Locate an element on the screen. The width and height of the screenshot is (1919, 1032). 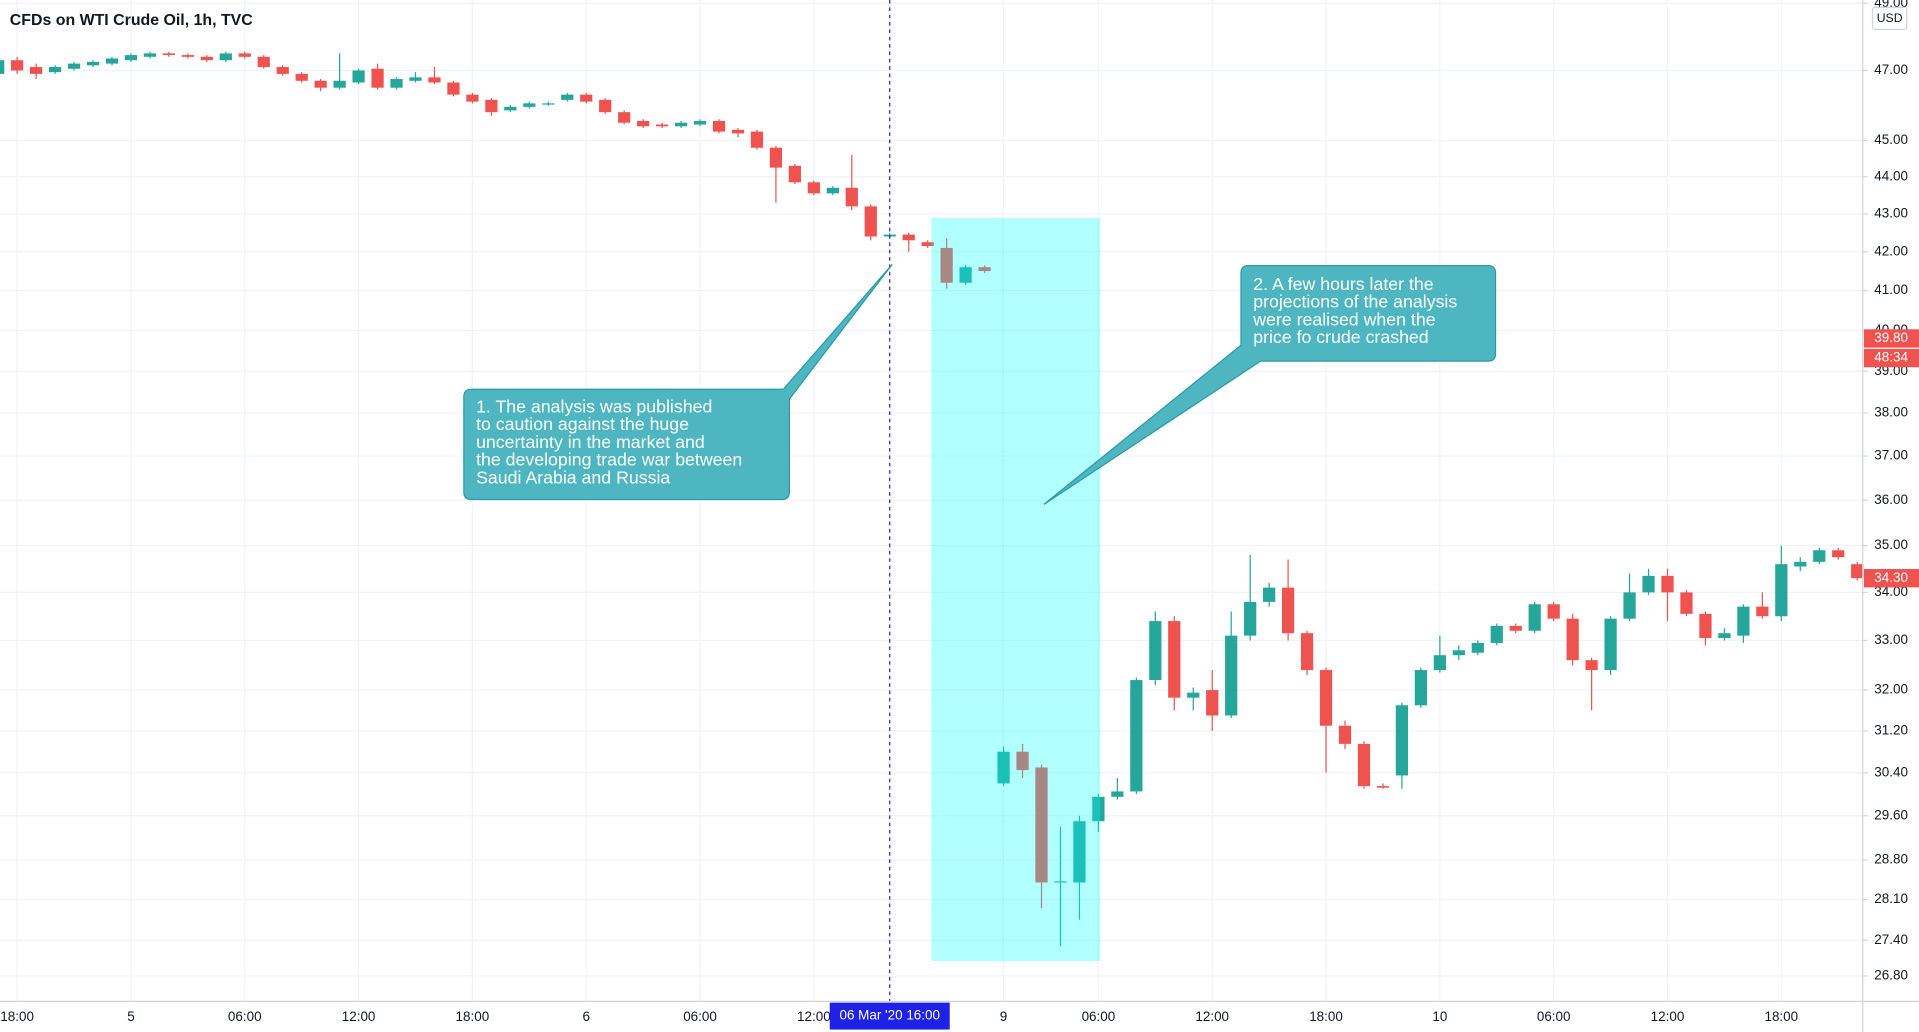
y-tick-label: 42.00 is located at coordinates (1891, 250).